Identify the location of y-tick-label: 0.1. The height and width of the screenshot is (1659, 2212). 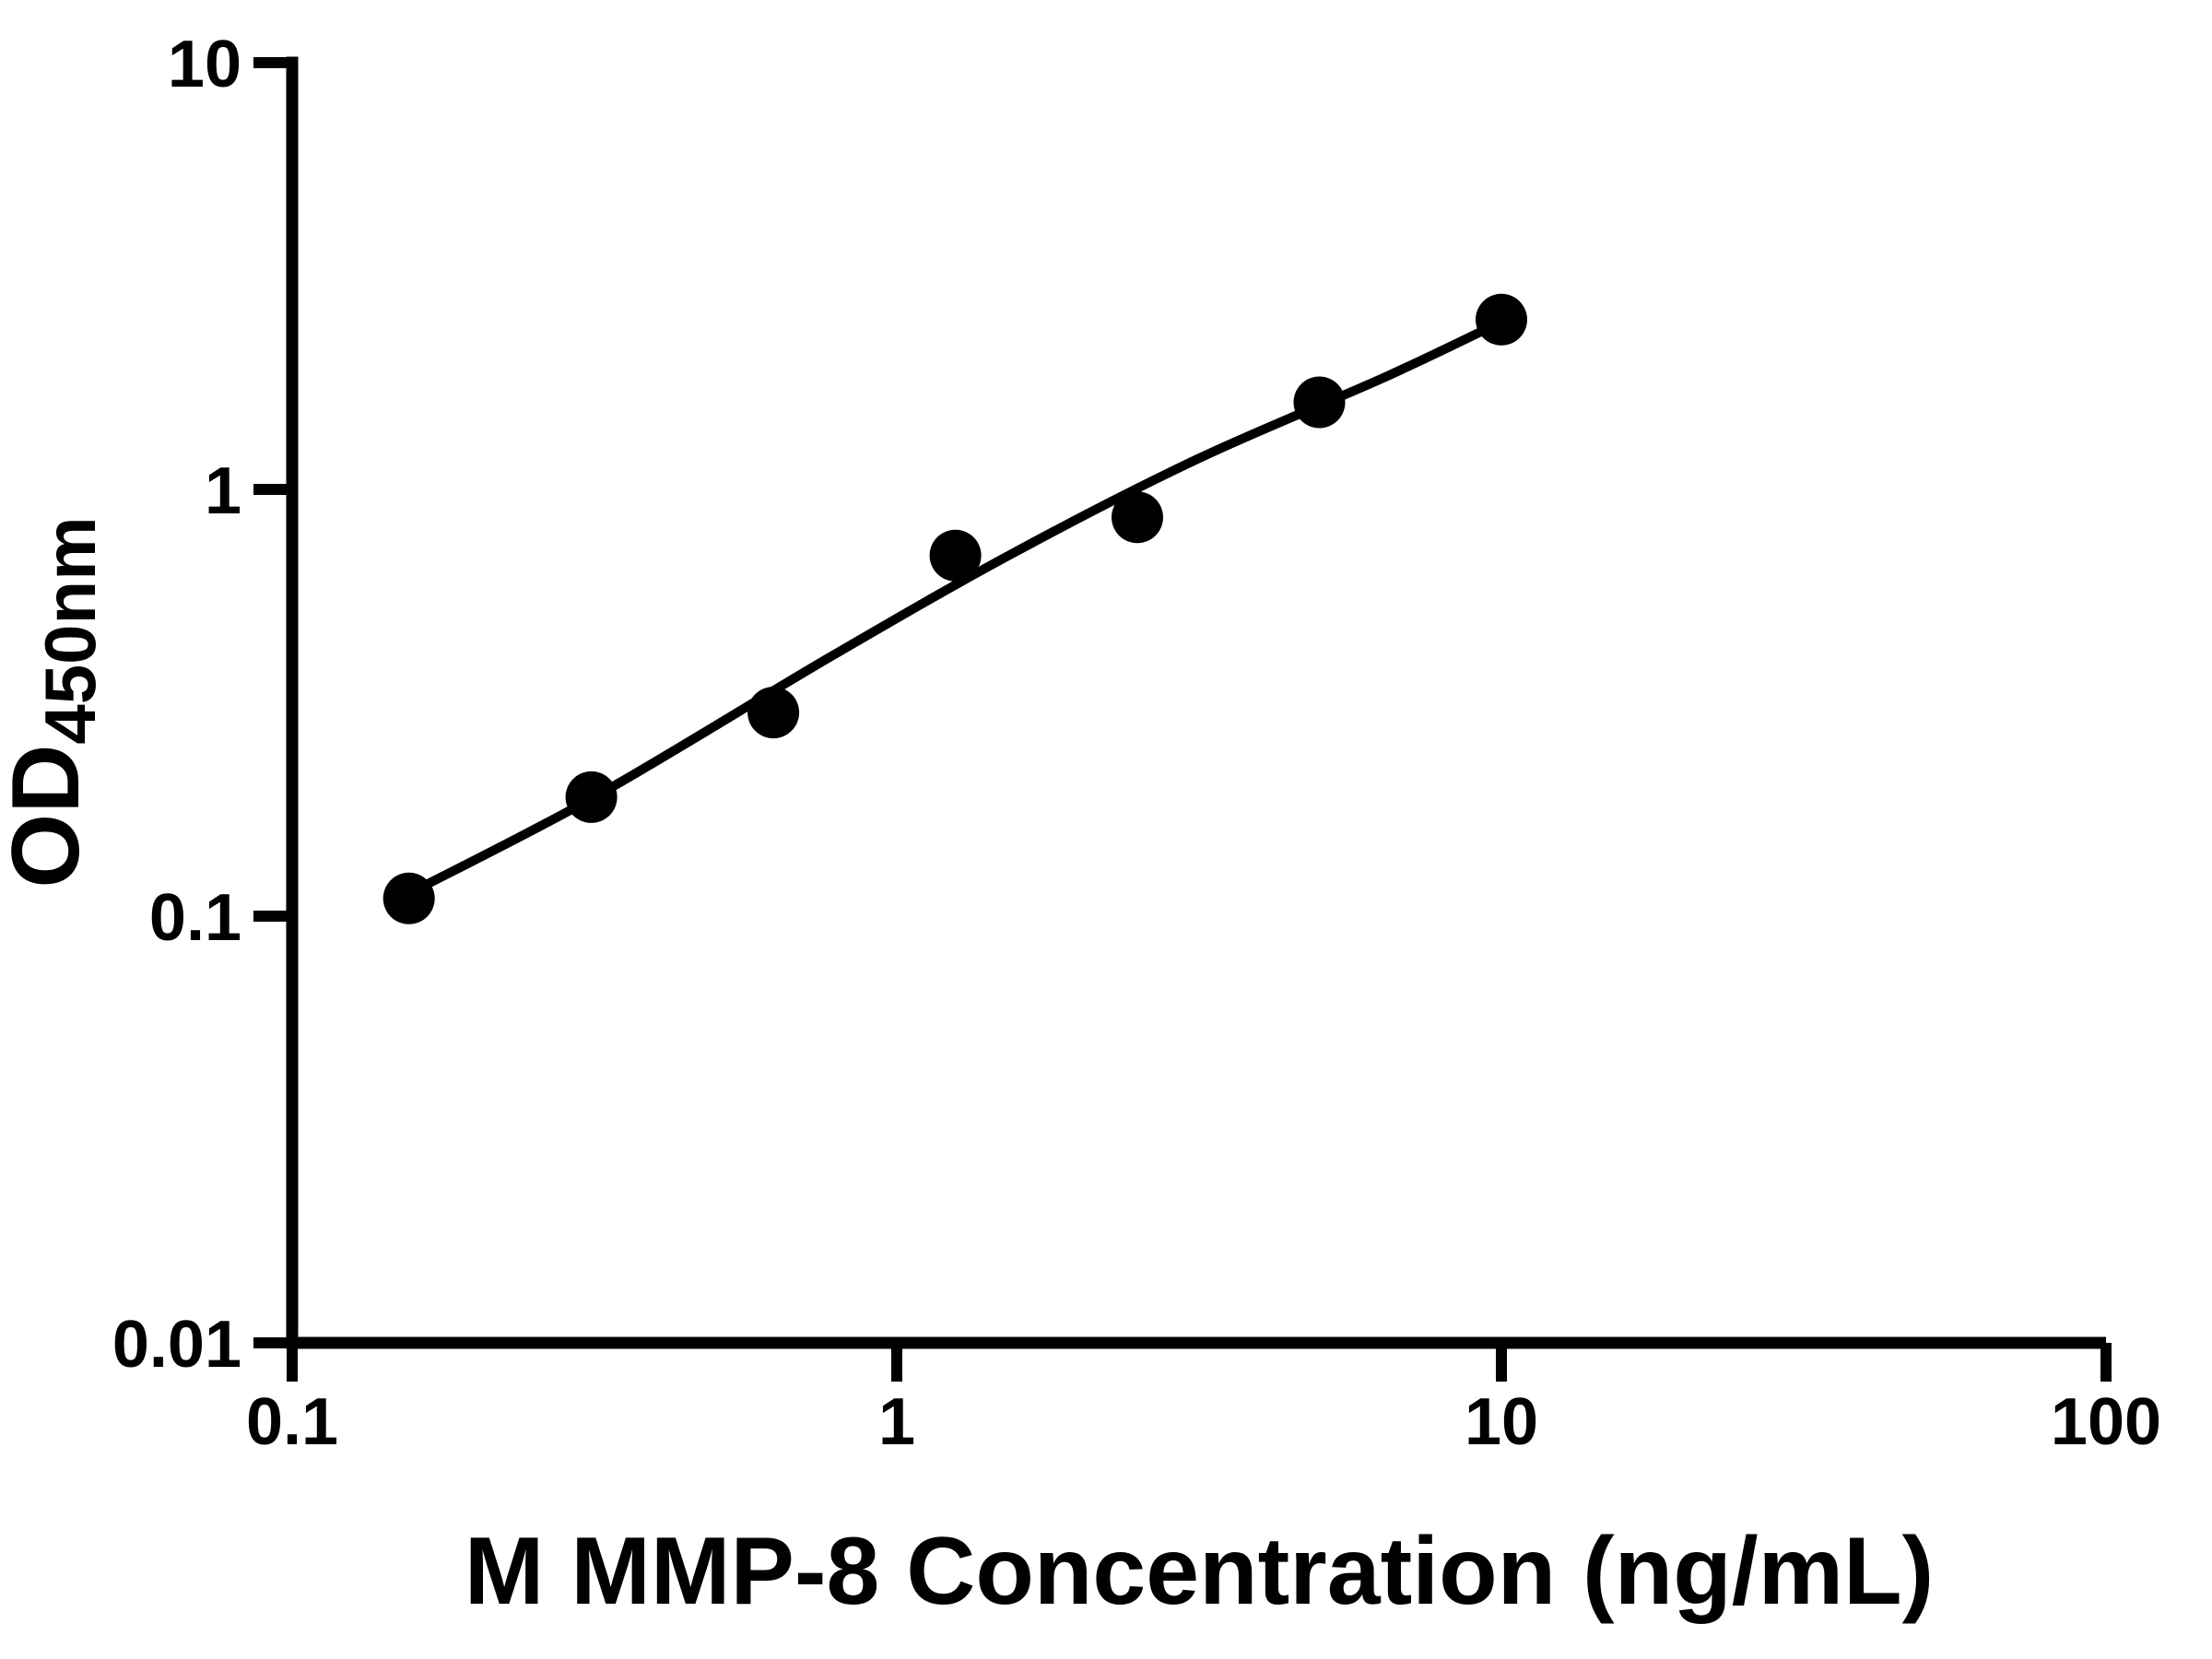
(195, 918).